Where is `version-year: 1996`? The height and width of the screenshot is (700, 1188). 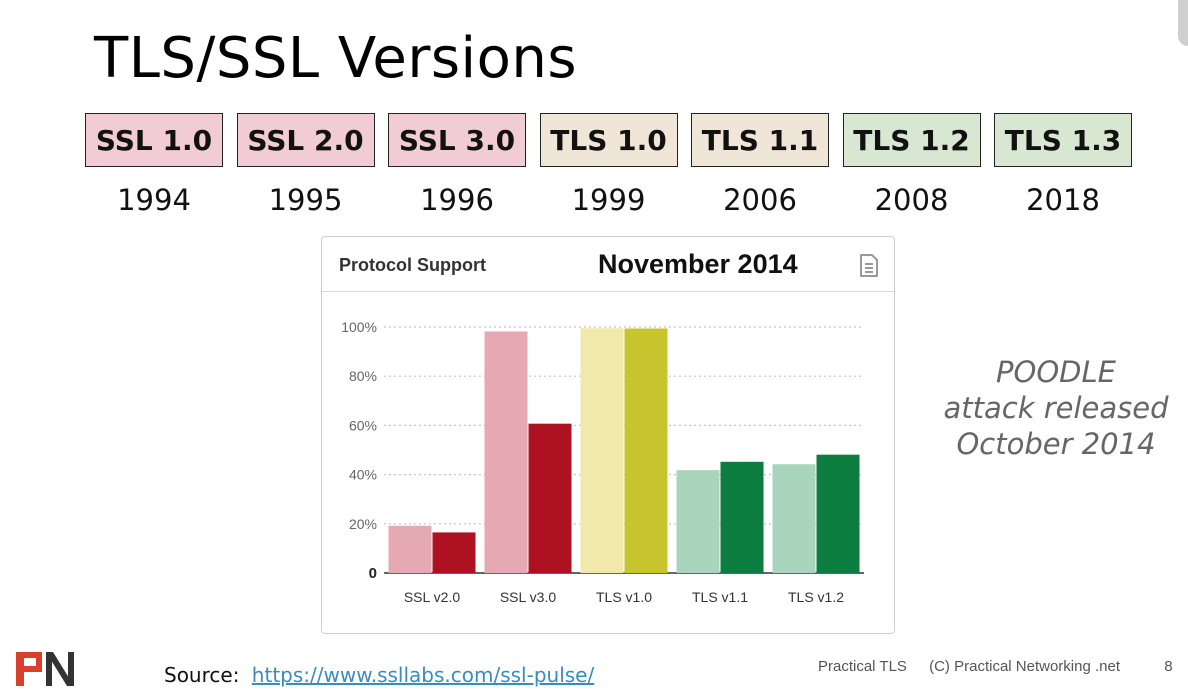 version-year: 1996 is located at coordinates (457, 200).